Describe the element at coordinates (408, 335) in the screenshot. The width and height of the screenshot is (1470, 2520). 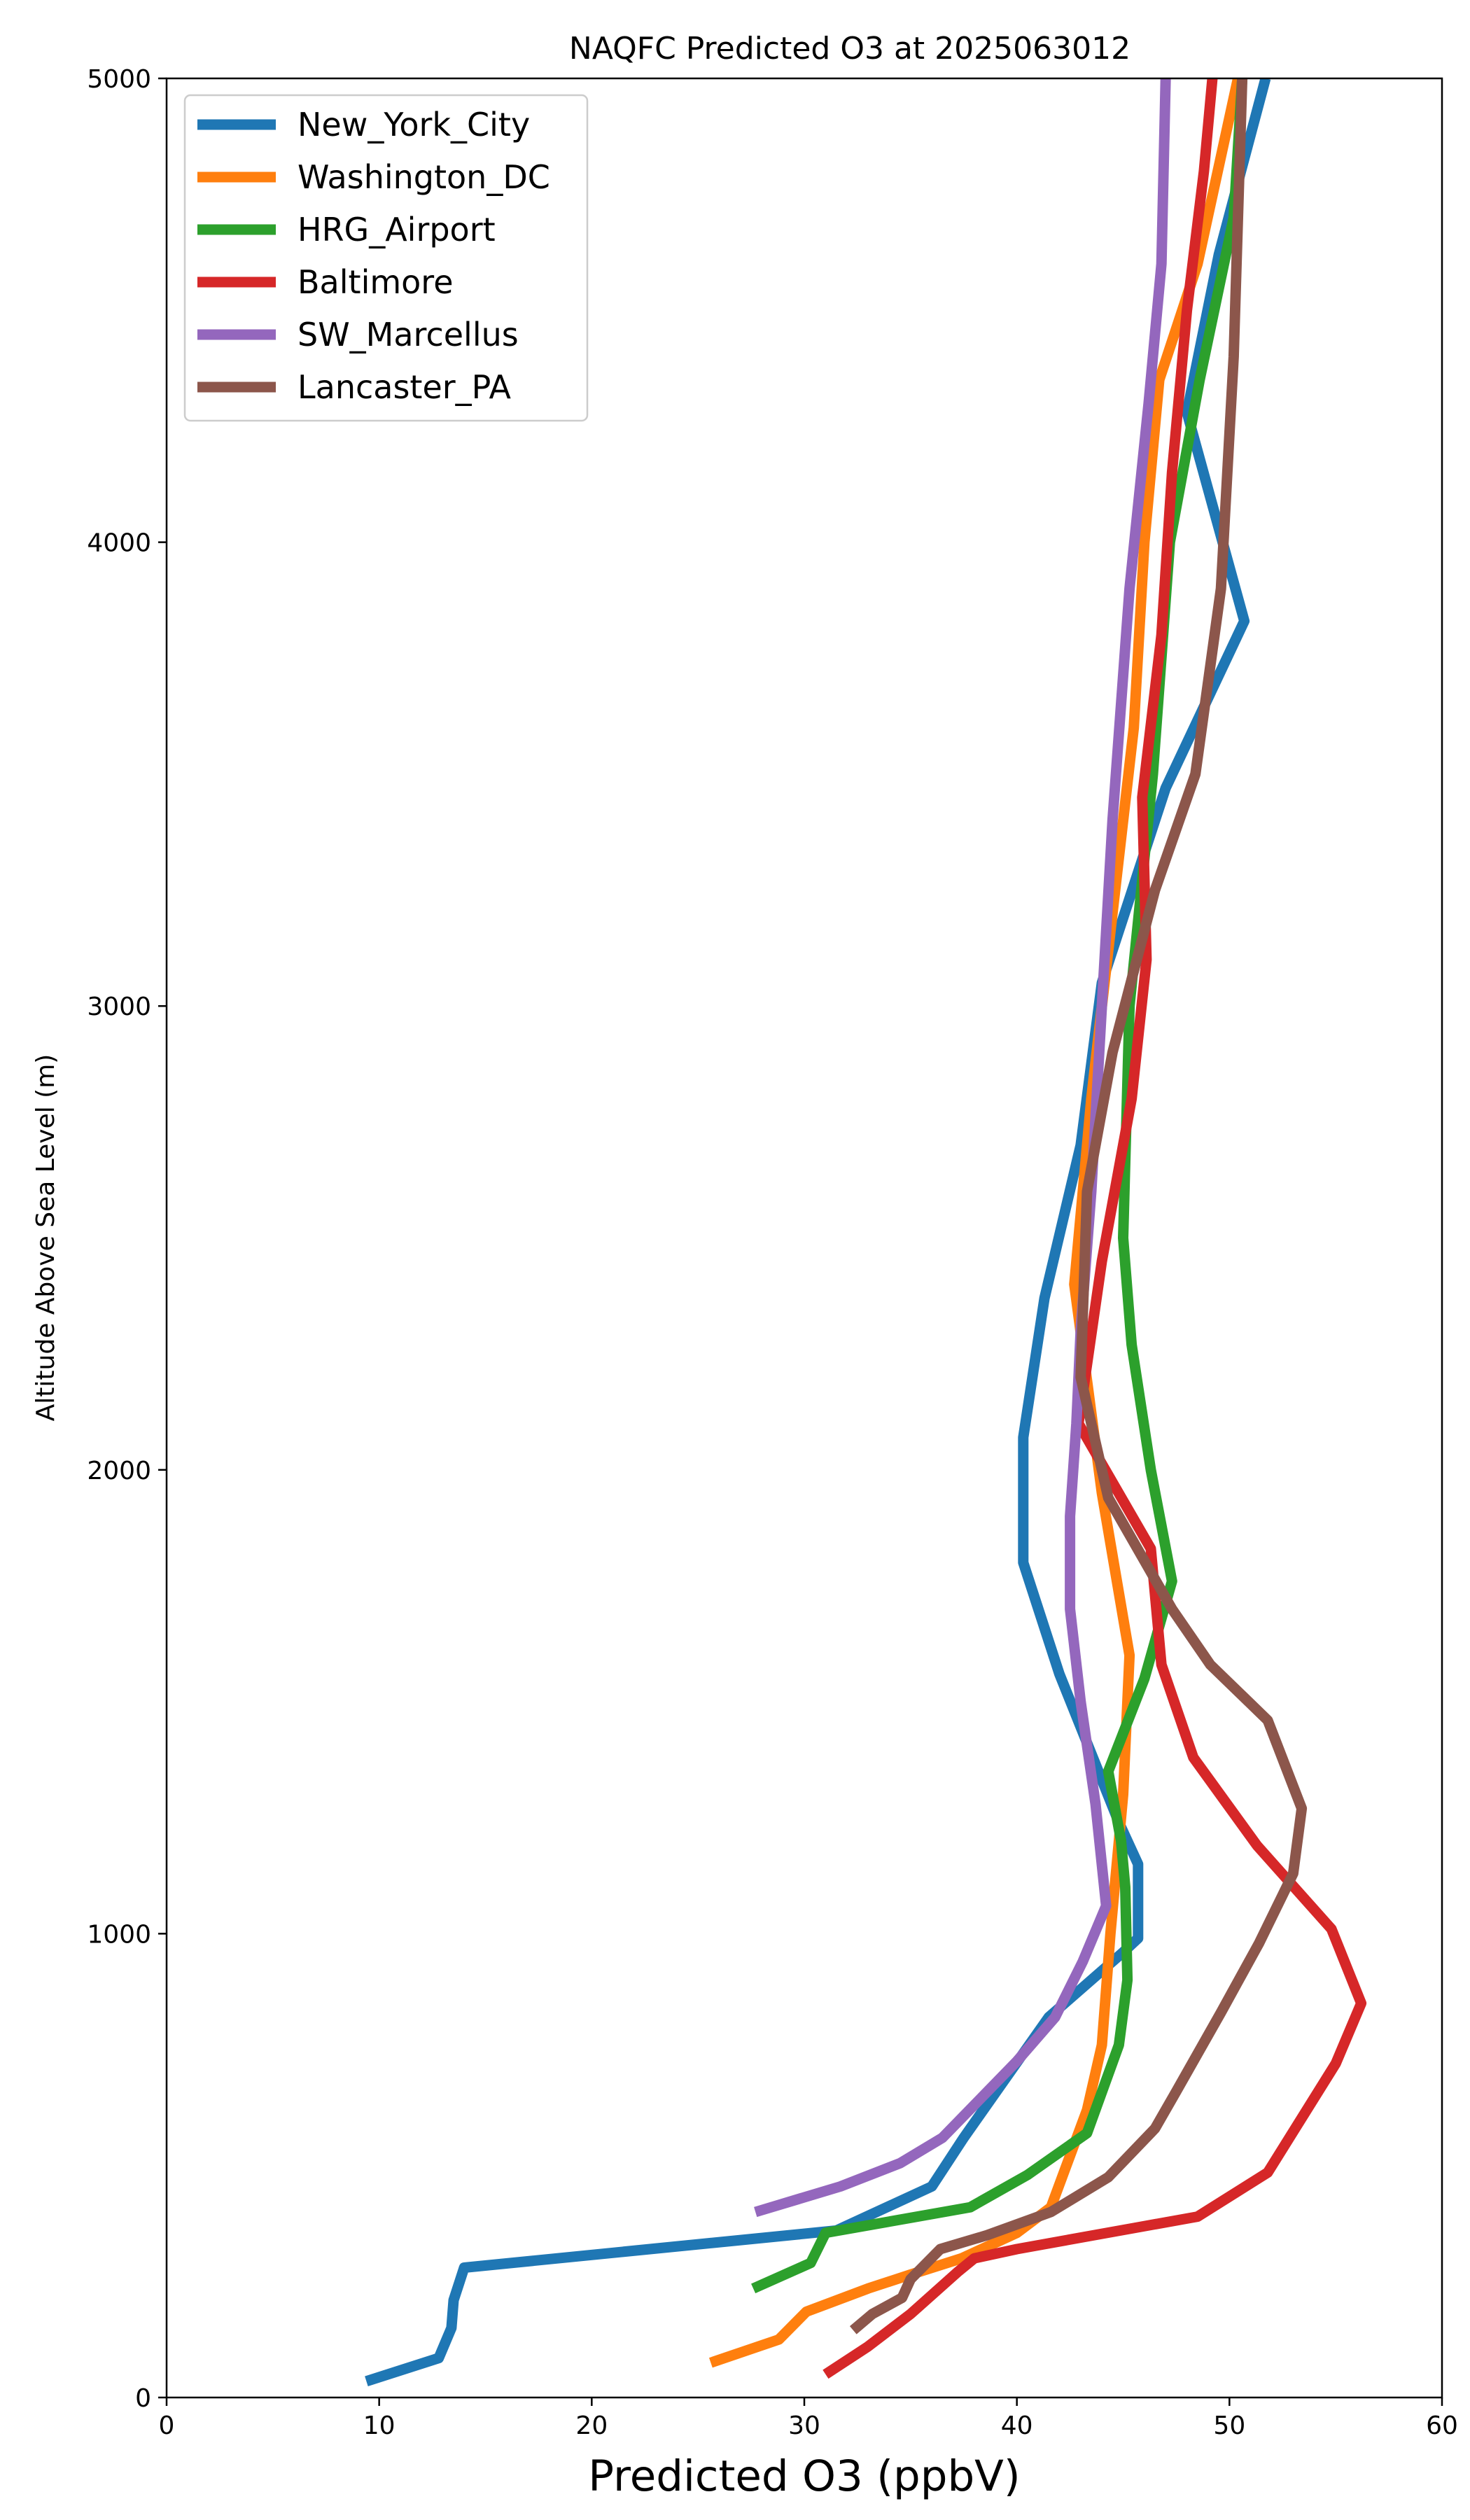
I see `legend-label-sw-marcellus: SW_Marcellus` at that location.